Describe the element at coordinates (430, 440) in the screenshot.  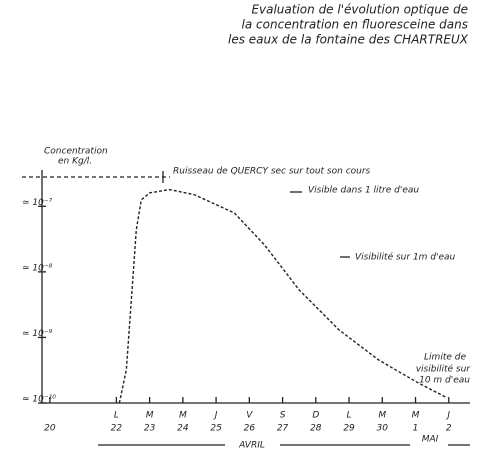
I see `month-label: MAI` at that location.